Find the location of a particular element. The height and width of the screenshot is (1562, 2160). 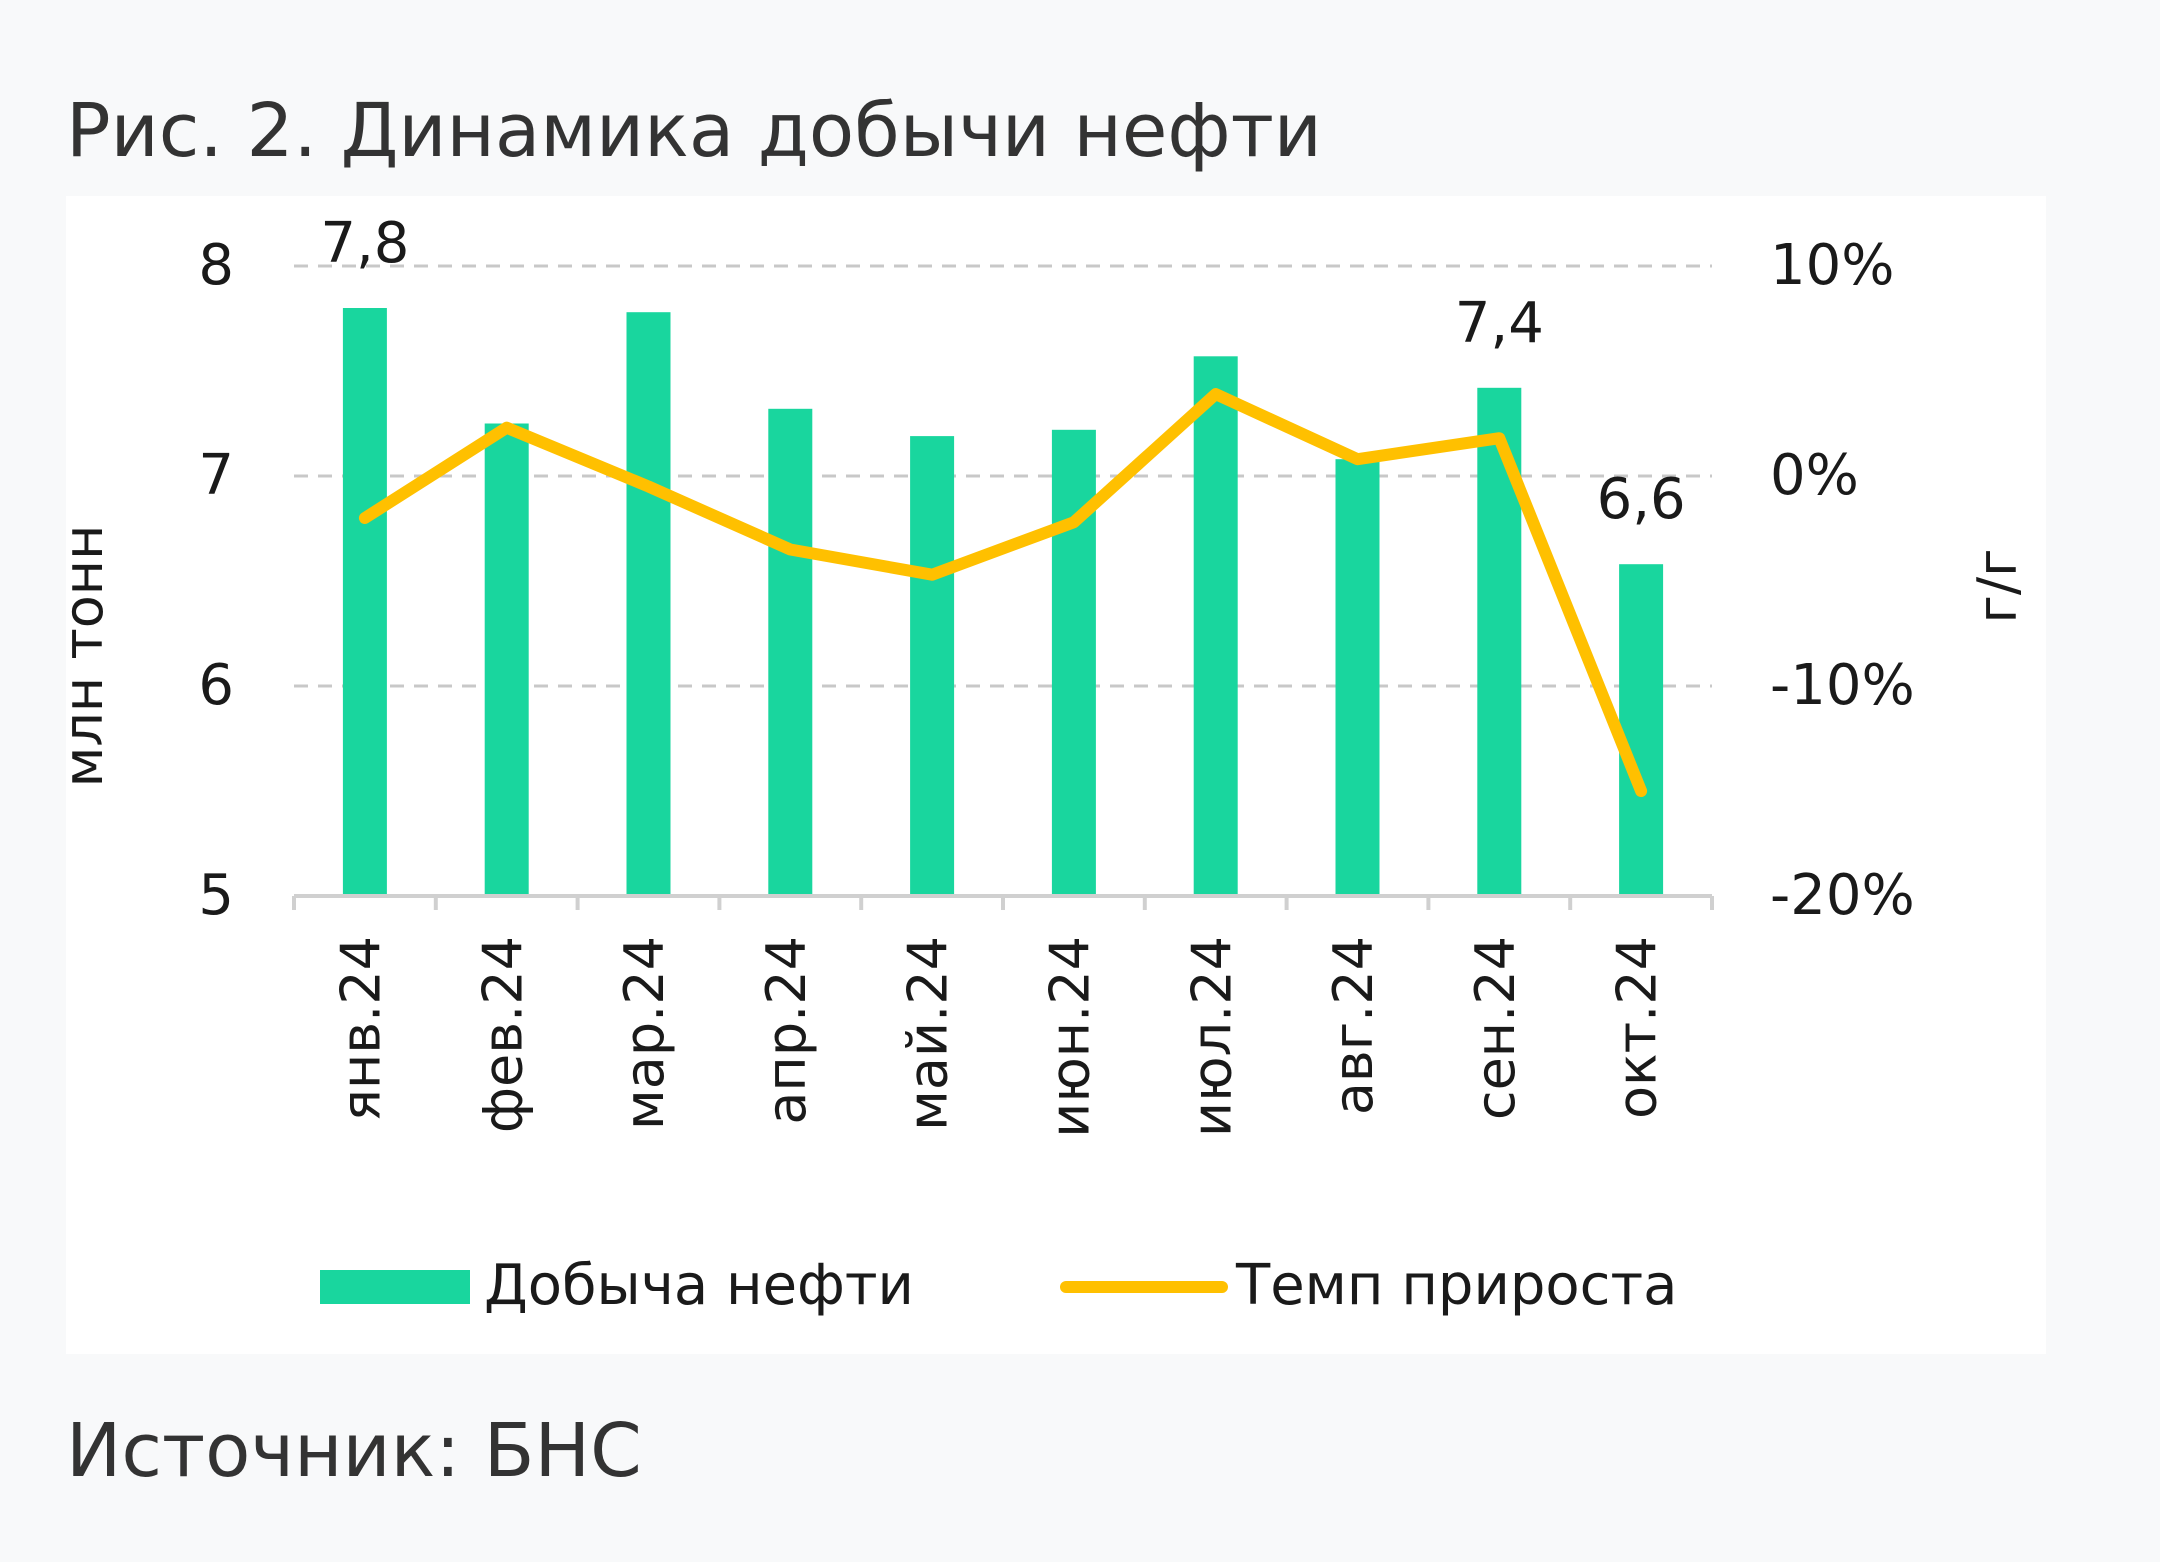

line-point-сен.24 is located at coordinates (1499, 438).